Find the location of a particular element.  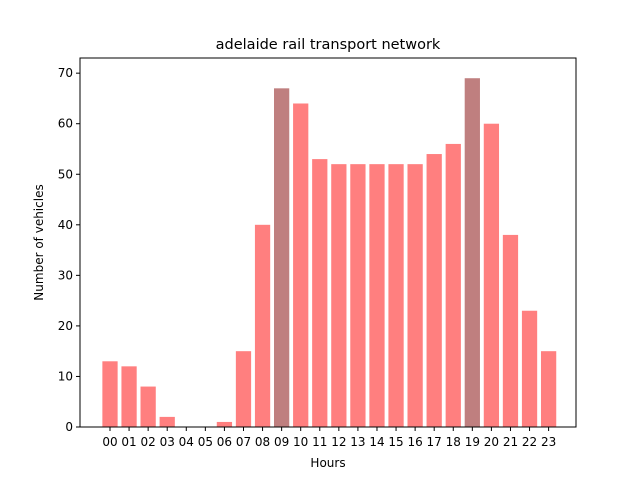

x-axis-label: Hours is located at coordinates (327, 463).